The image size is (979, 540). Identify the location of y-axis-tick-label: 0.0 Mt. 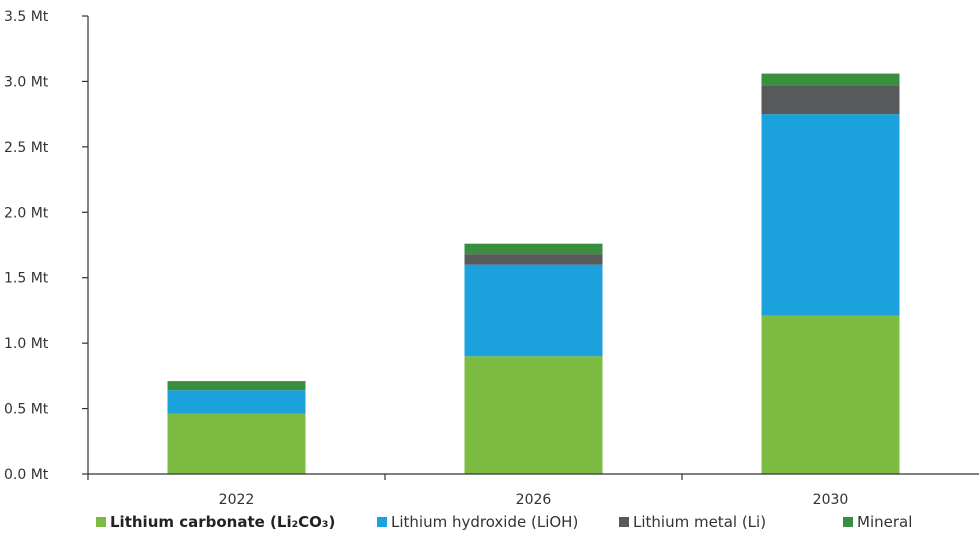
(26, 475).